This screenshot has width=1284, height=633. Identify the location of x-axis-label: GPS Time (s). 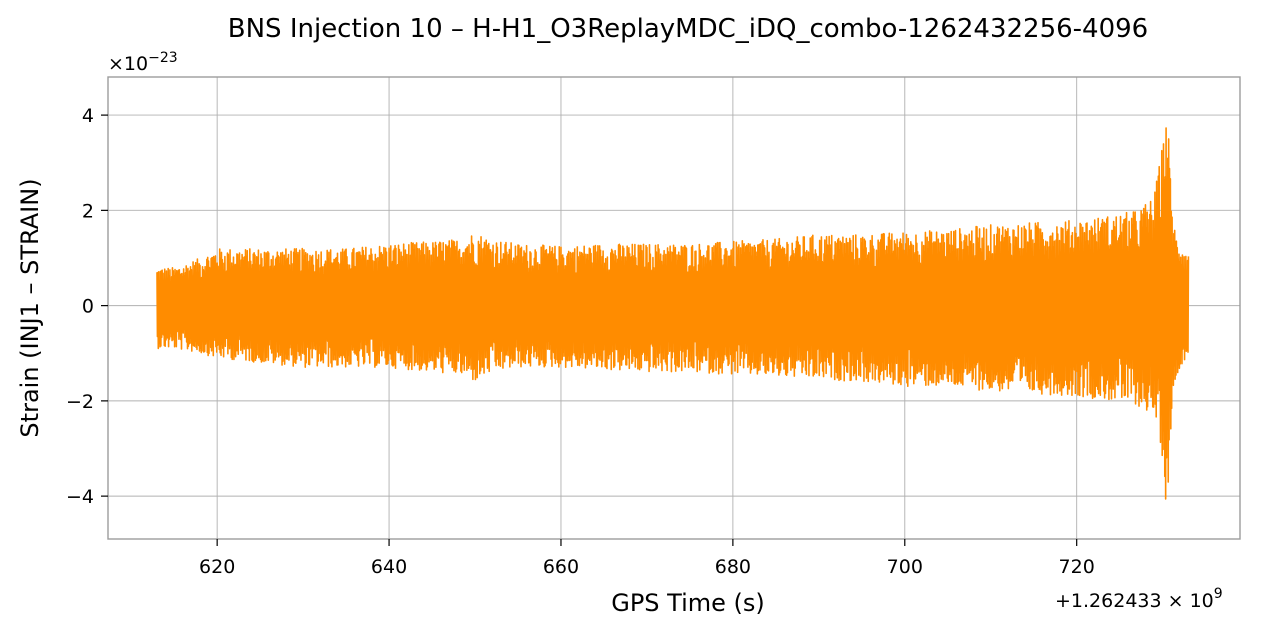
(688, 603).